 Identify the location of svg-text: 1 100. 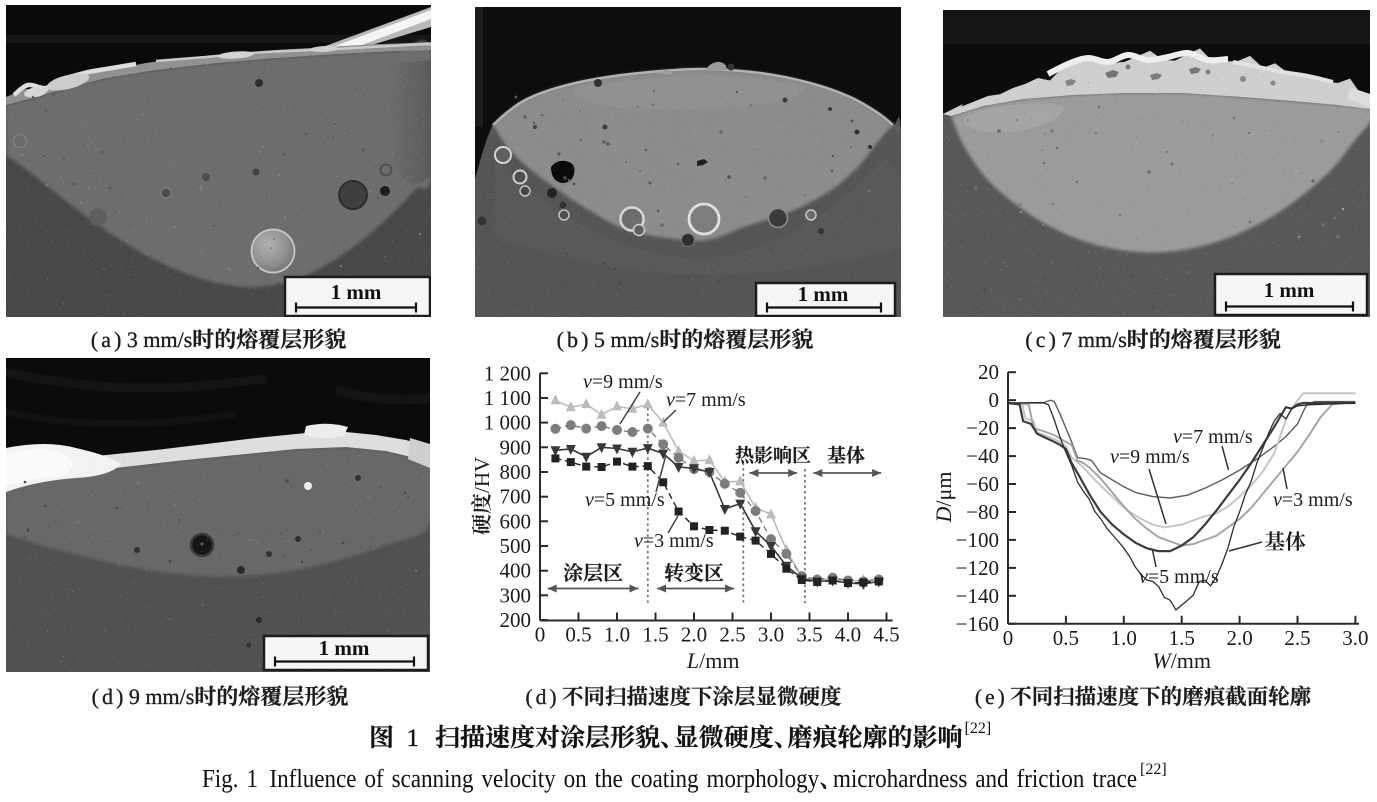
(507, 398).